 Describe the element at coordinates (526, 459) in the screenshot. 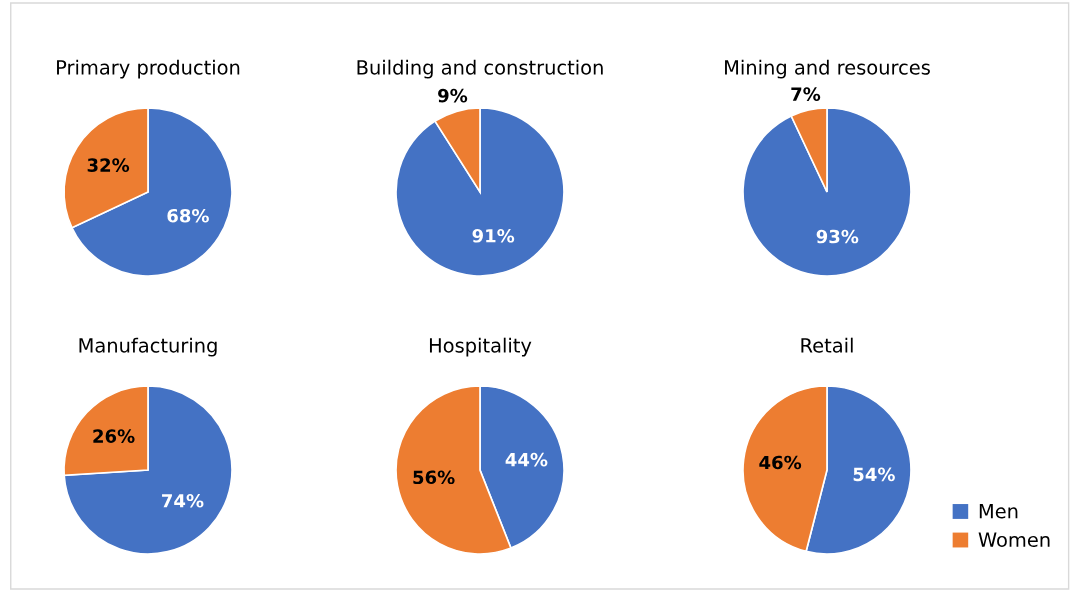

I see `data-label: 44%` at that location.